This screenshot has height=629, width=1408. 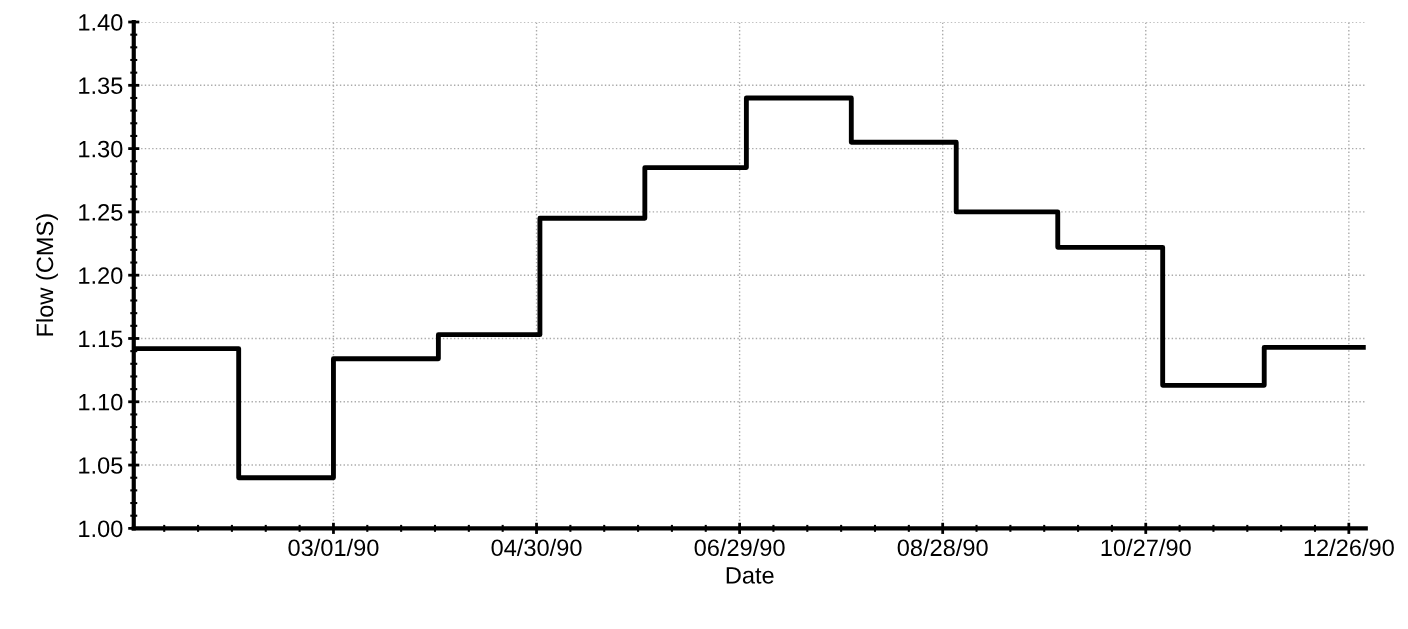 What do you see at coordinates (101, 22) in the screenshot?
I see `y-tick-label: 1.40` at bounding box center [101, 22].